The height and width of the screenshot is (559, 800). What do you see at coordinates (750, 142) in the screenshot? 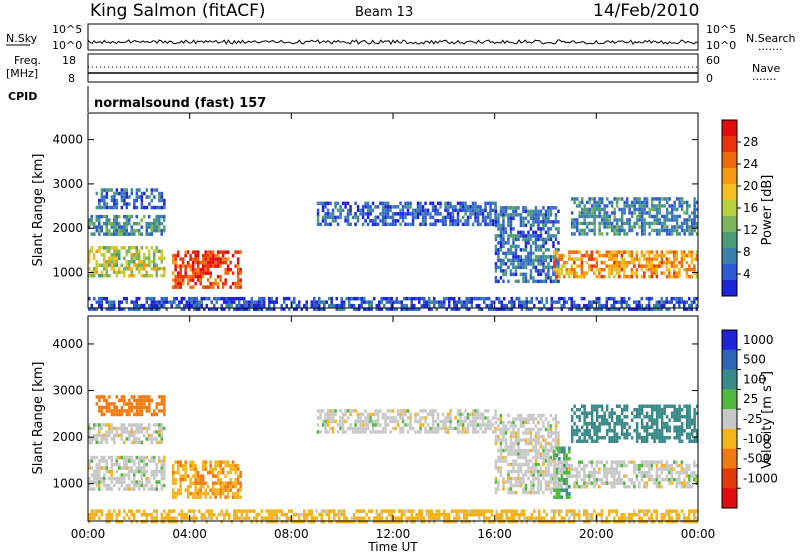
I see `power-colorbar-tick-label: 28` at bounding box center [750, 142].